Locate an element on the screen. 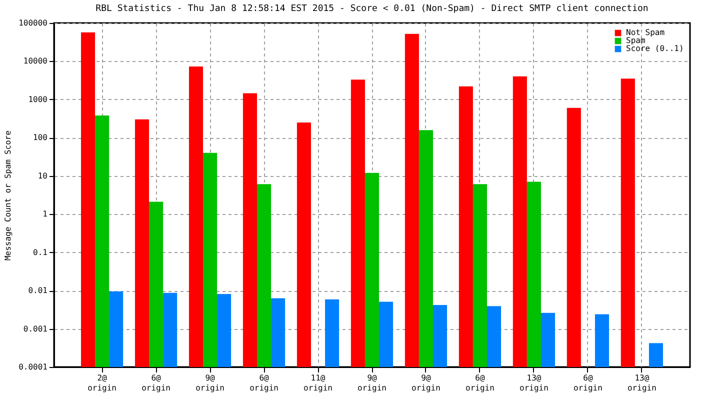  y-tick-label: 10 is located at coordinates (43, 175).